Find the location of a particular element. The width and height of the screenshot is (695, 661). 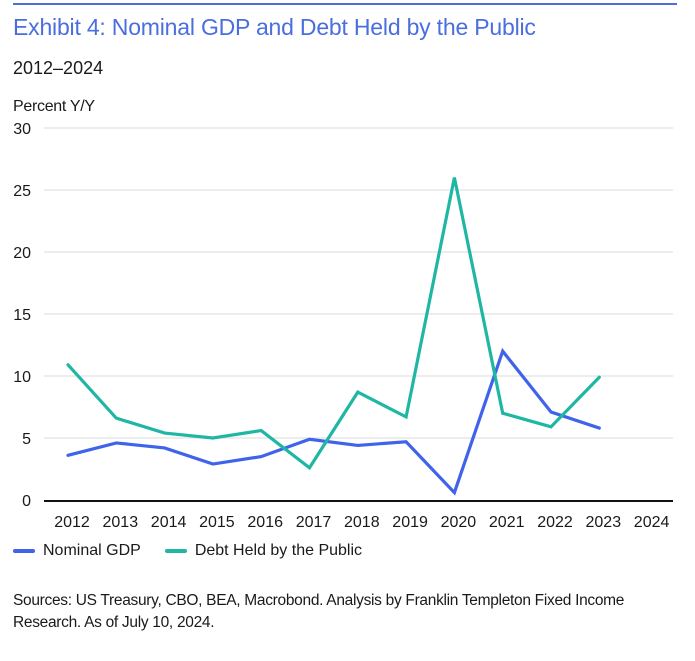

legend-label: Debt Held by the Public is located at coordinates (278, 550).